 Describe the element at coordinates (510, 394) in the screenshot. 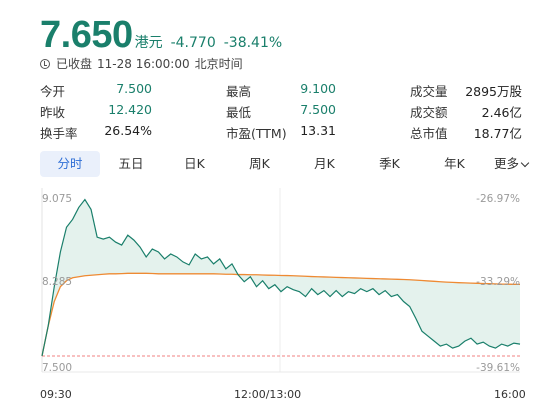

I see `x-tick-close: 16:00` at that location.